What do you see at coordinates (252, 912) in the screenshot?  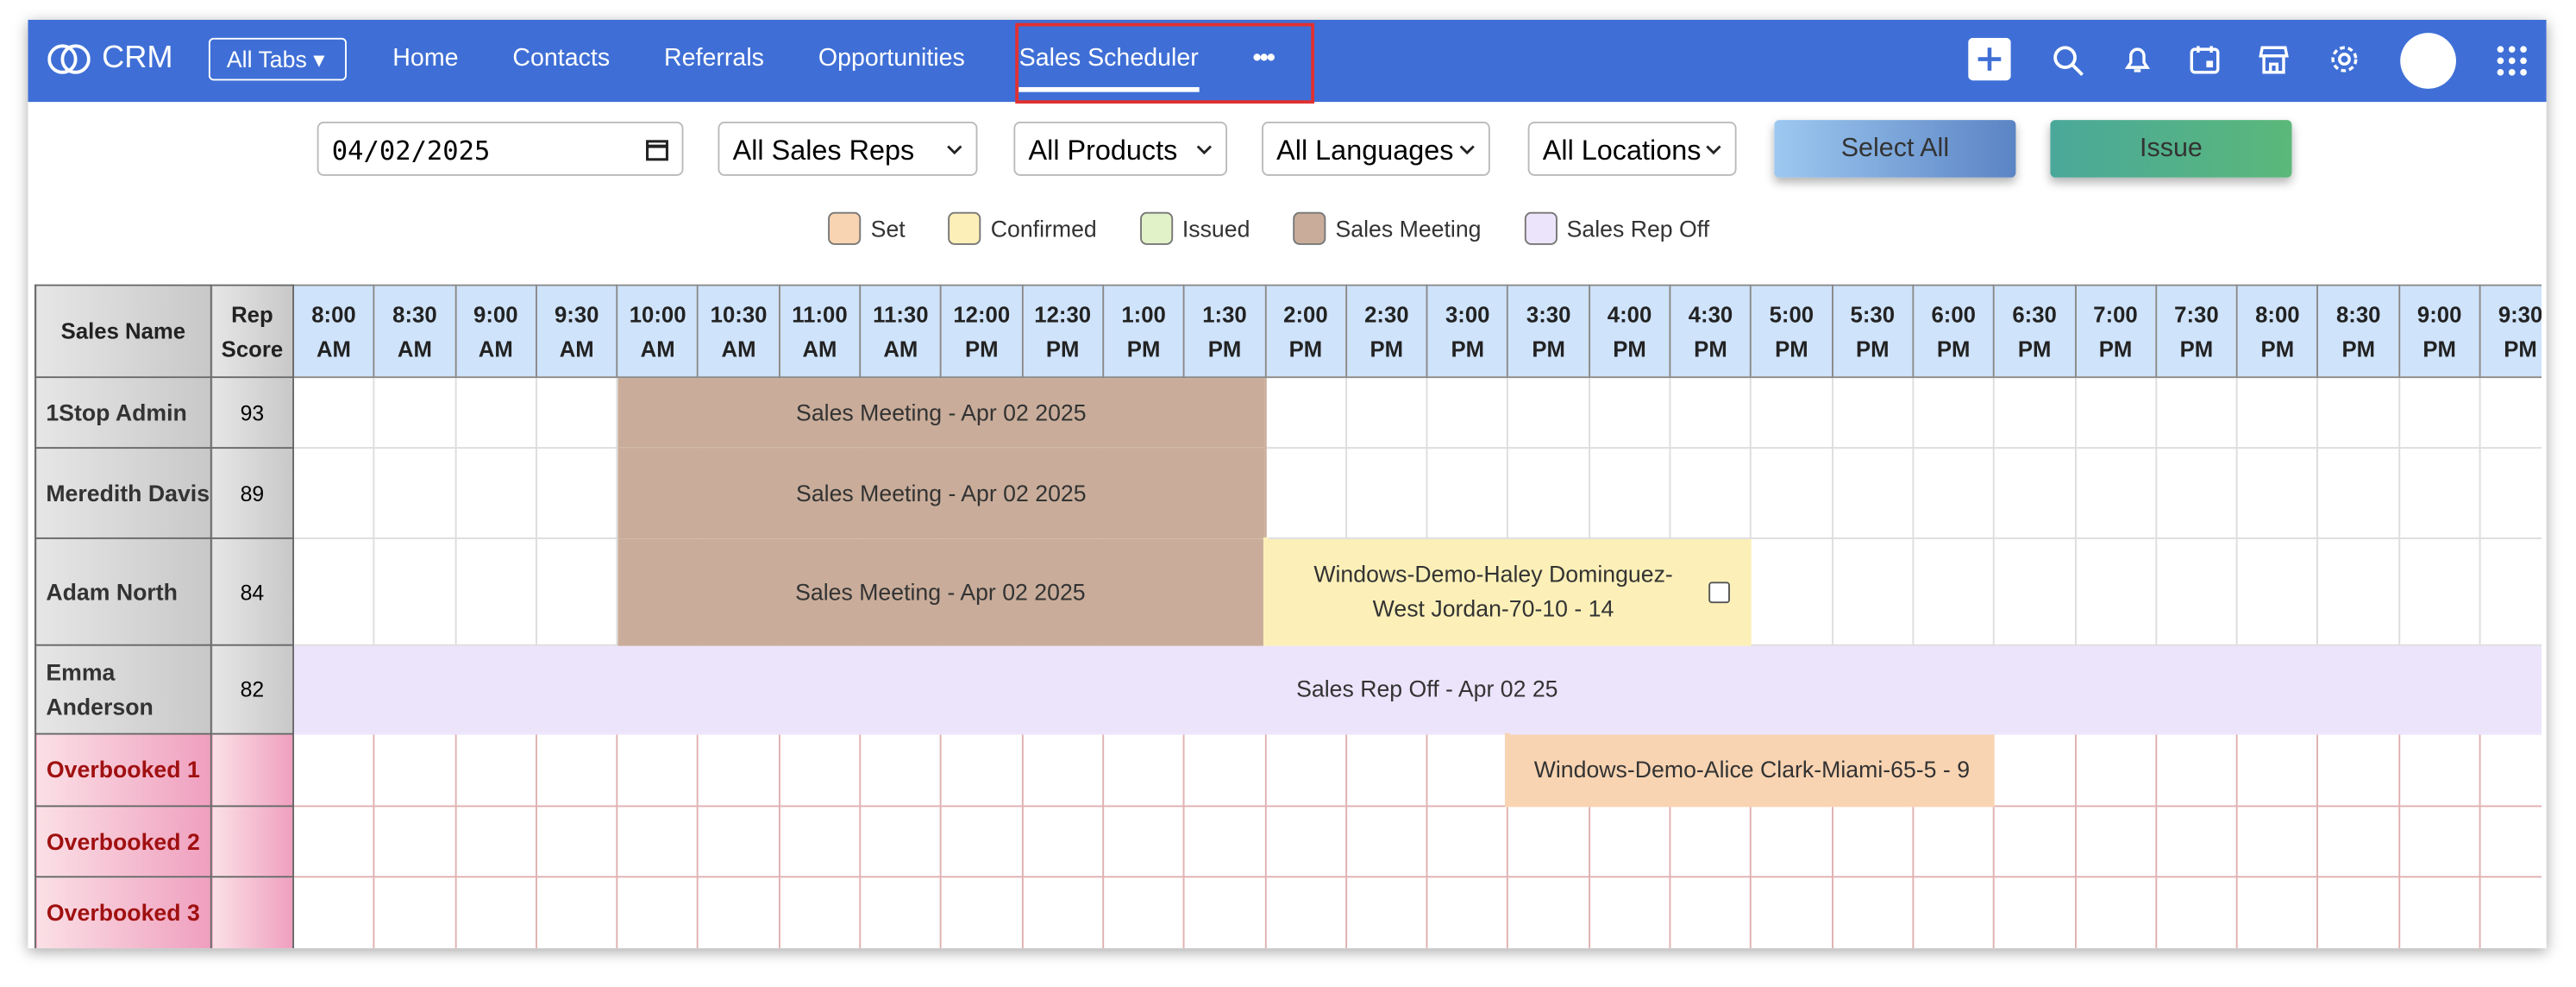 I see `rep-score` at bounding box center [252, 912].